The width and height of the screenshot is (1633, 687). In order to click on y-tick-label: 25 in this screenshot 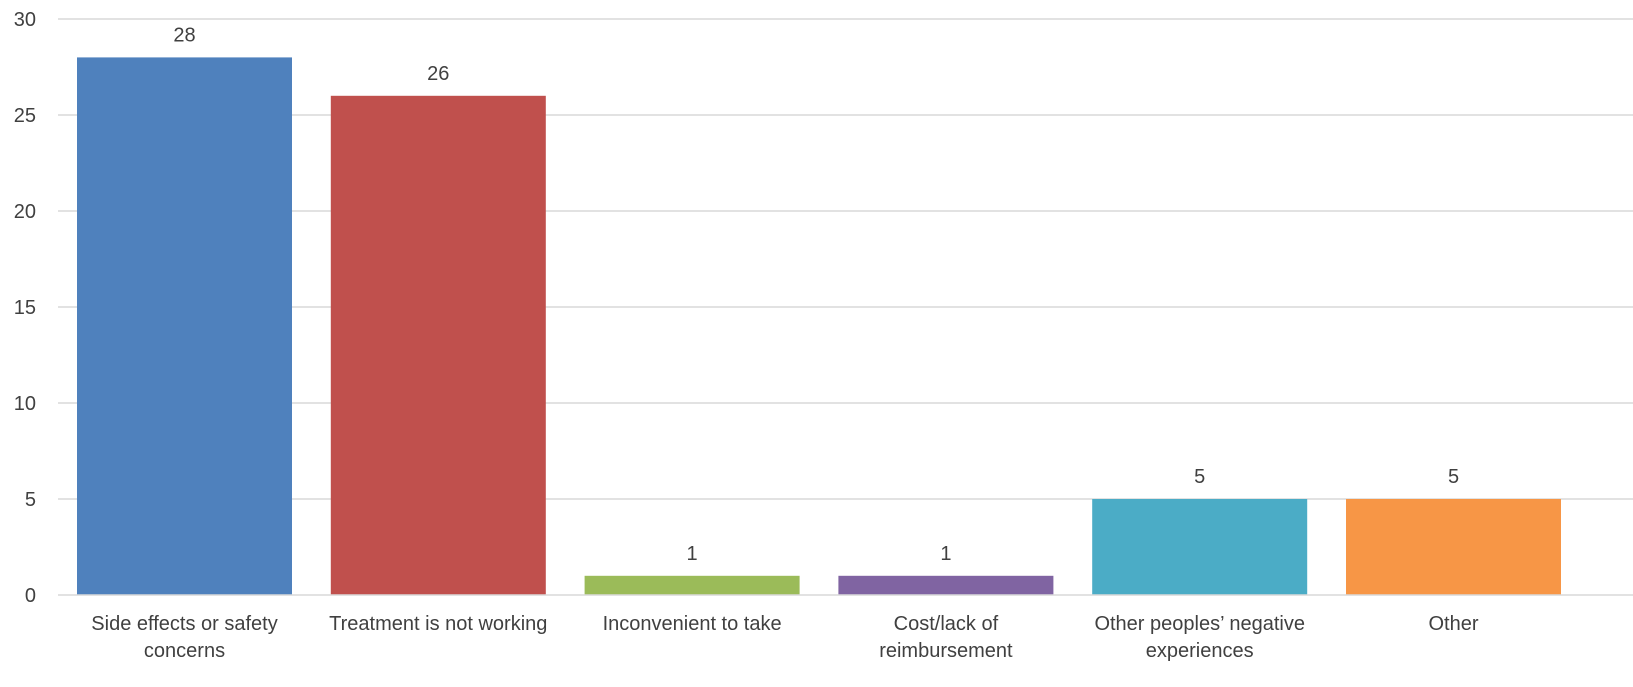, I will do `click(25, 116)`.